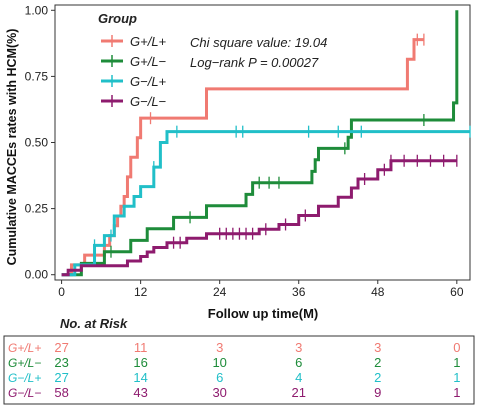 The width and height of the screenshot is (481, 408). I want to click on x-tick-label: 36, so click(299, 292).